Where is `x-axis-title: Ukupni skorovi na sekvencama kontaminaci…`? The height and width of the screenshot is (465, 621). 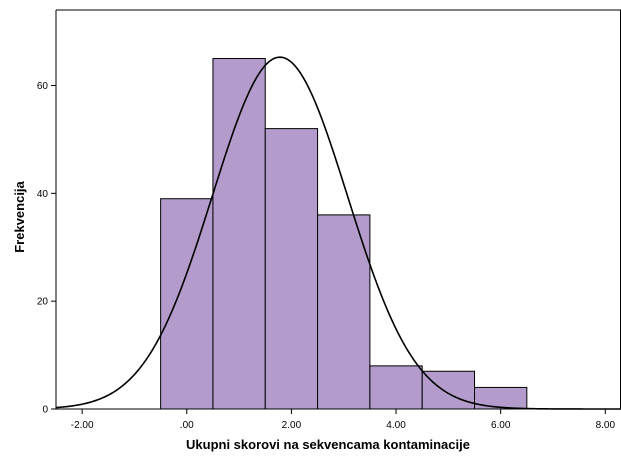 x-axis-title: Ukupni skorovi na sekvencama kontaminaci… is located at coordinates (328, 444).